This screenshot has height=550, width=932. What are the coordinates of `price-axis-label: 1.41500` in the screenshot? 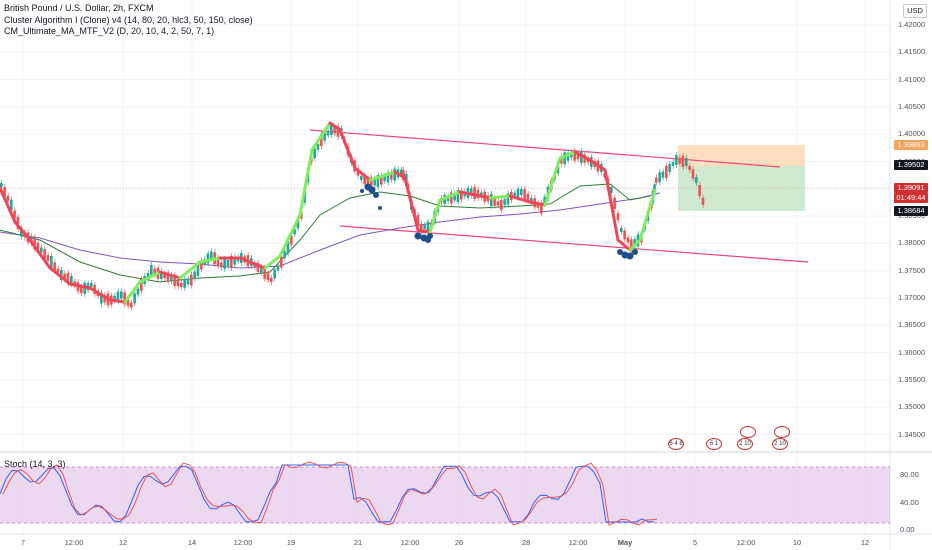 It's located at (912, 52).